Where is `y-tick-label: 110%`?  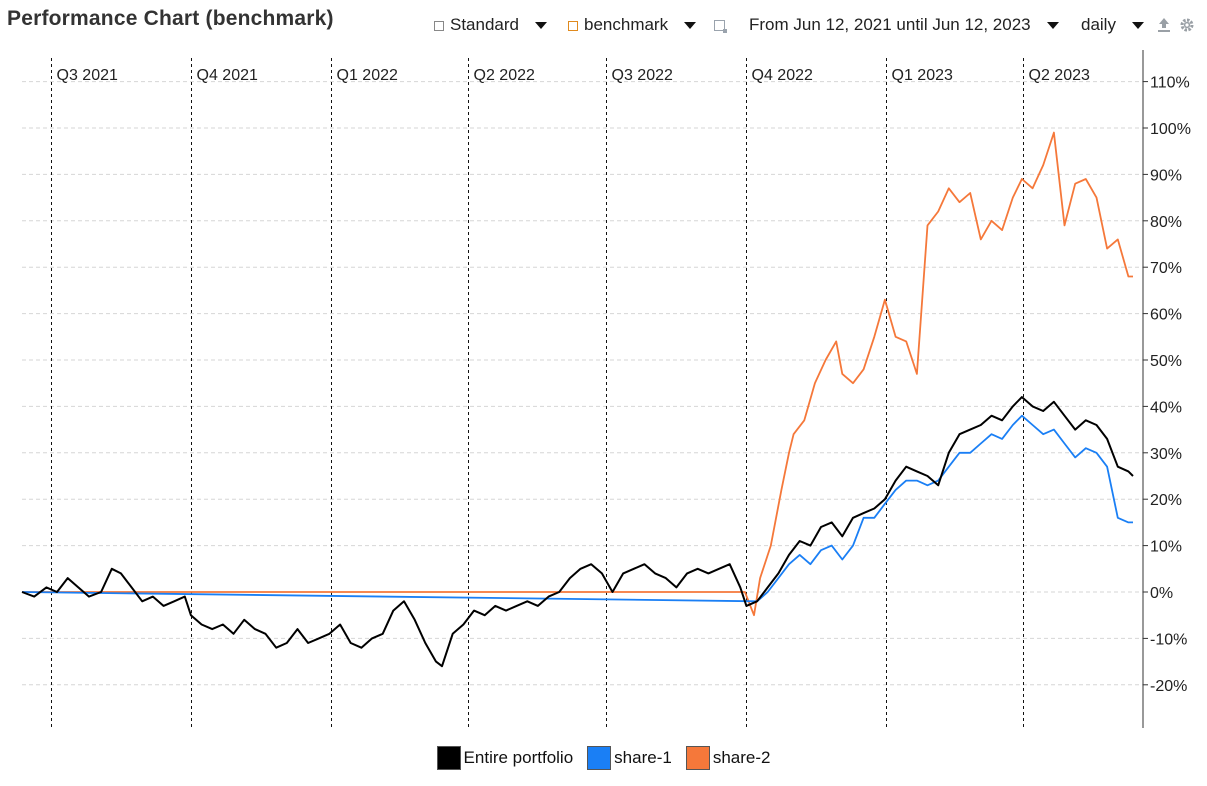
y-tick-label: 110% is located at coordinates (1170, 83).